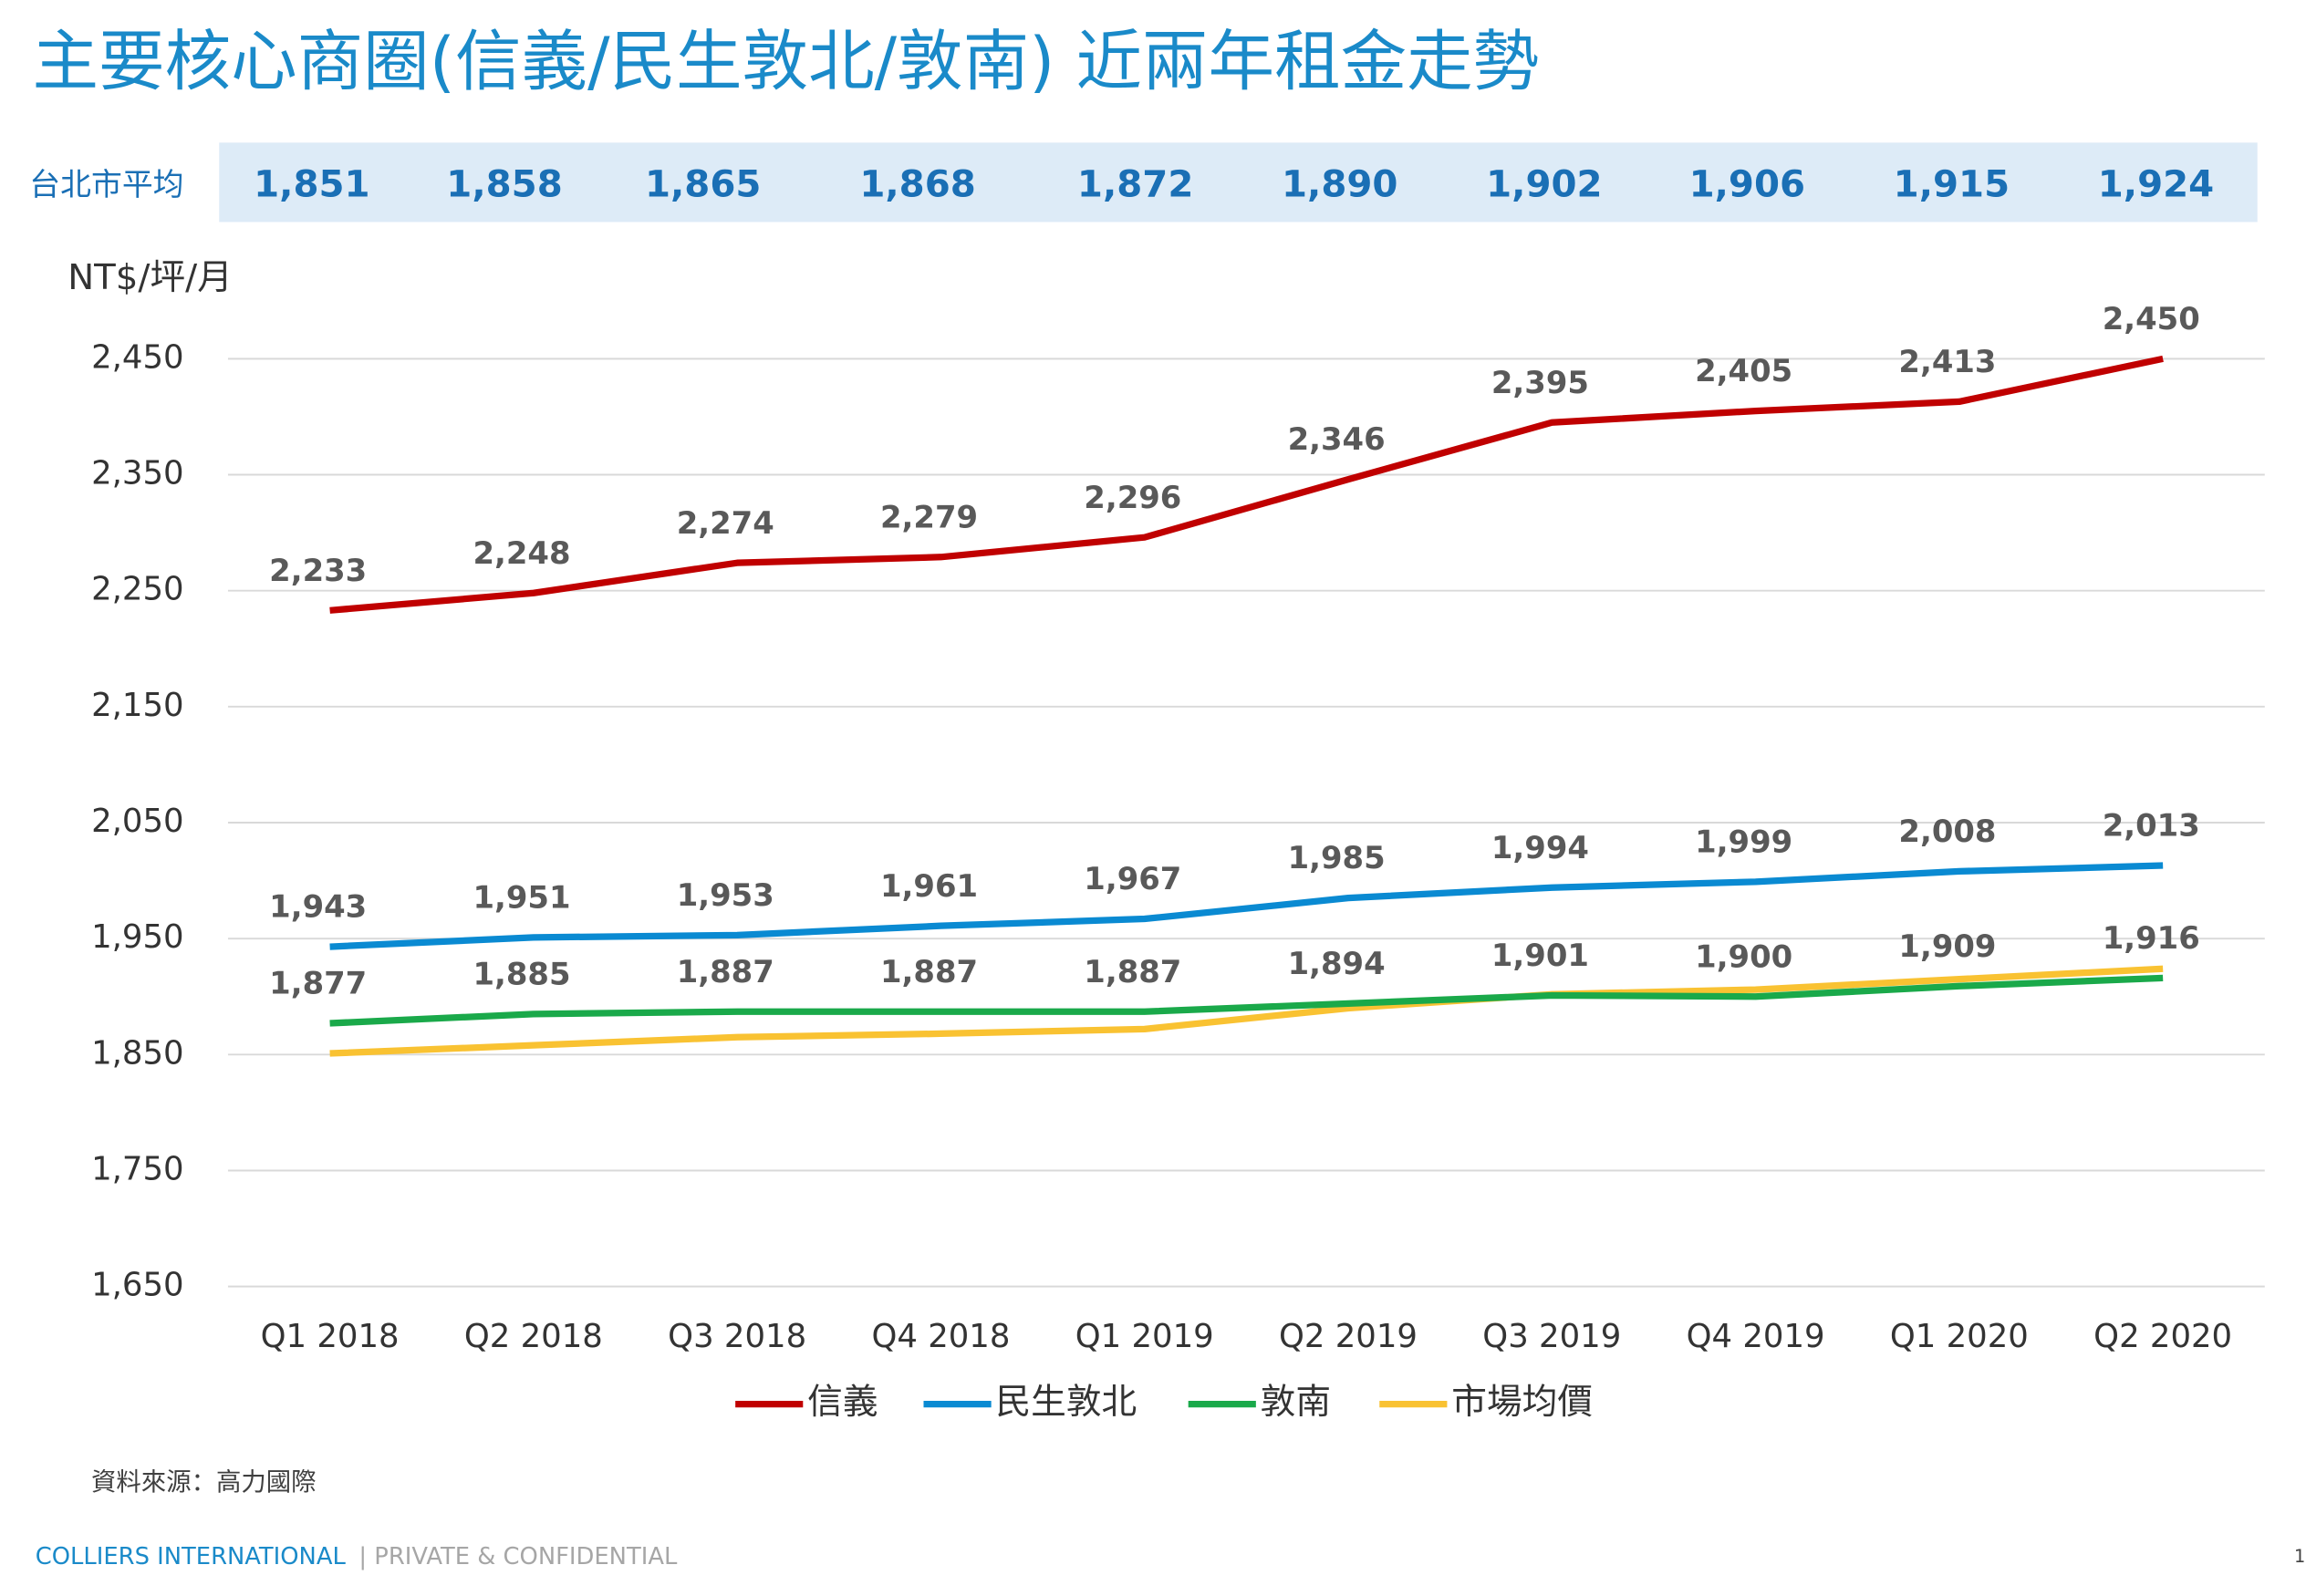 This screenshot has width=2306, height=1596. I want to click on slide-title: 主要核心商圈(信義/民生敦北/敦南) 近兩年租金走勢, so click(786, 63).